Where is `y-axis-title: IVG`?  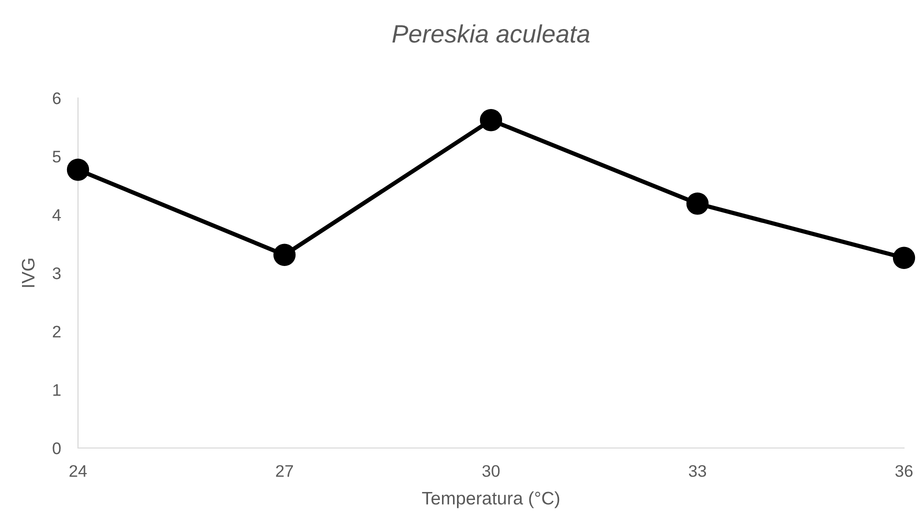
y-axis-title: IVG is located at coordinates (28, 272).